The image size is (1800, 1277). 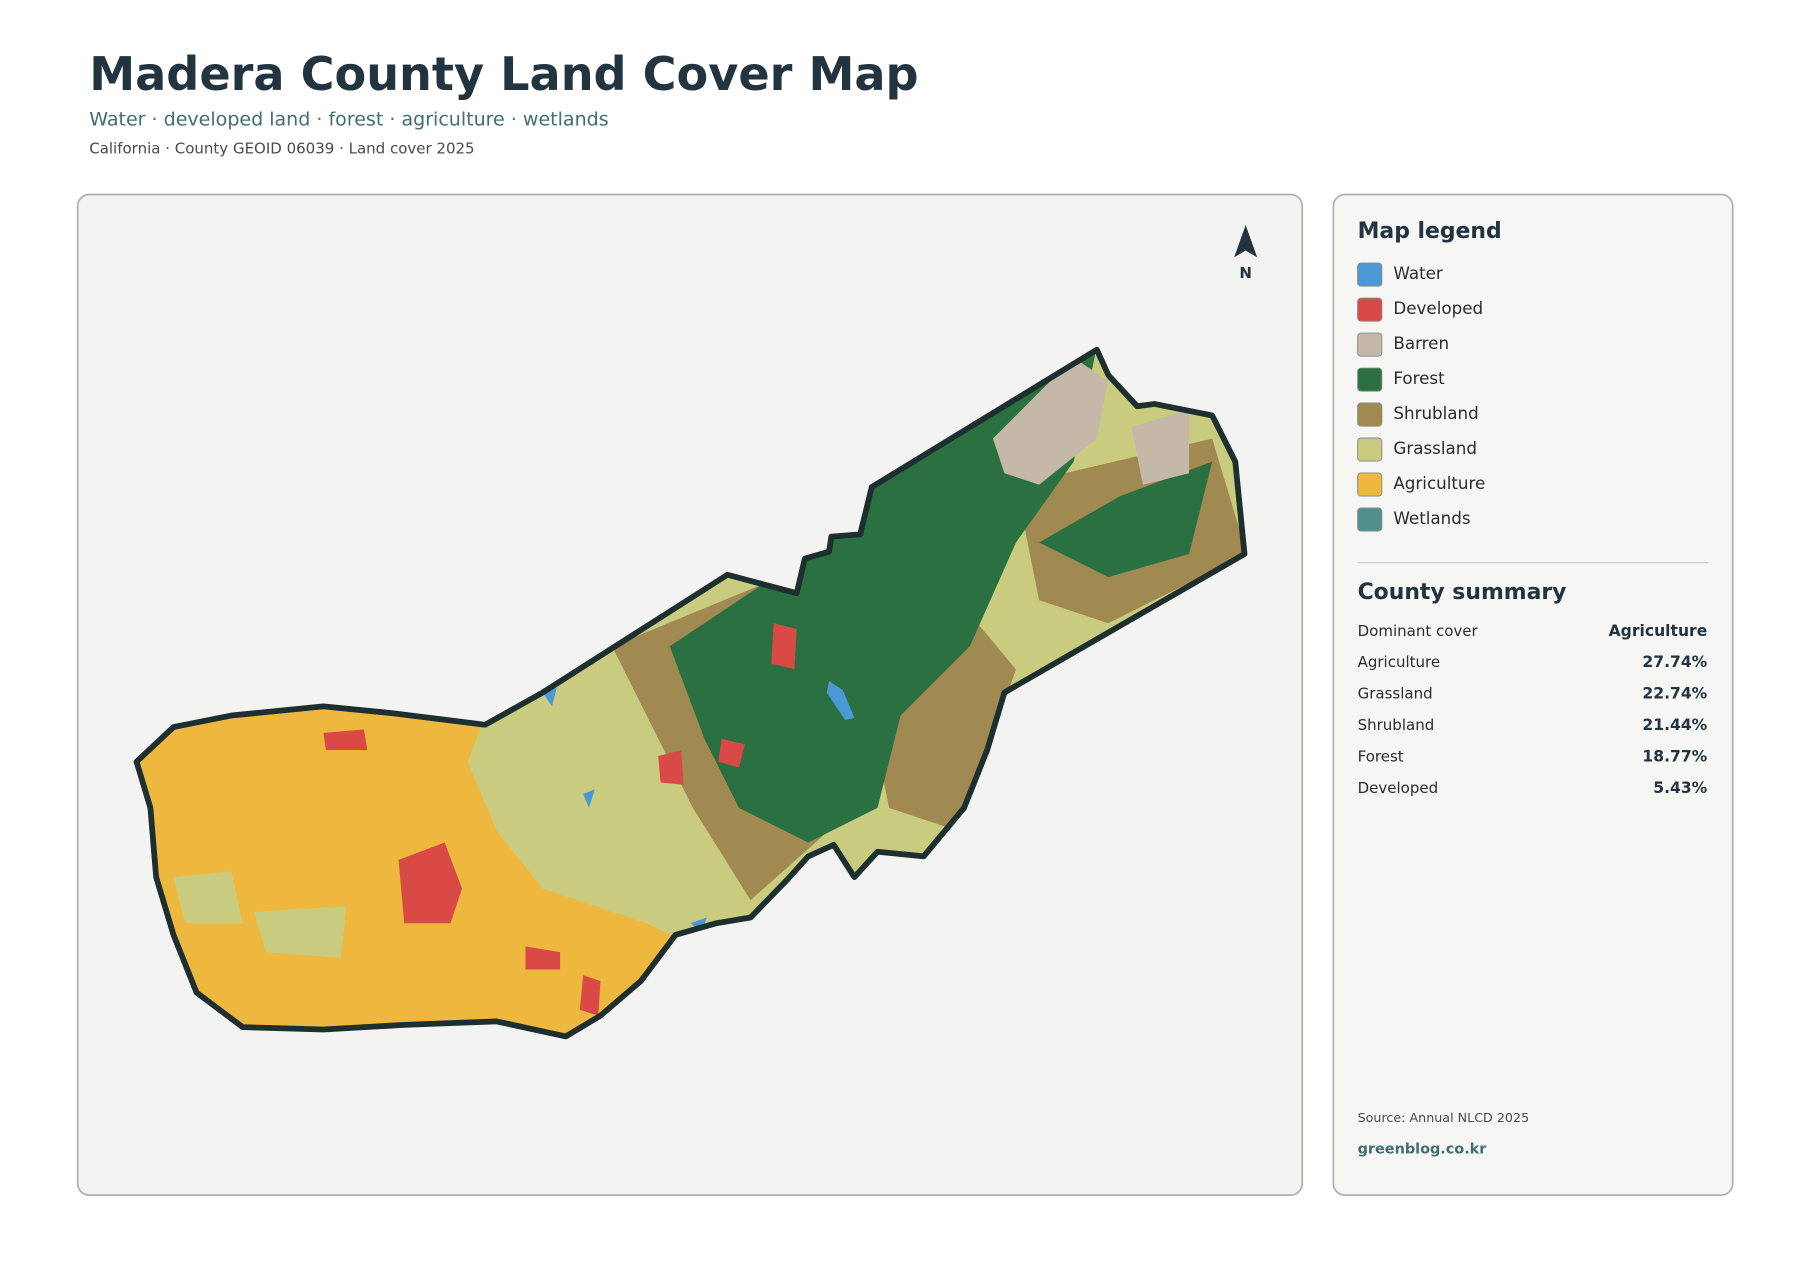 I want to click on barren-area, so click(x=1091, y=421).